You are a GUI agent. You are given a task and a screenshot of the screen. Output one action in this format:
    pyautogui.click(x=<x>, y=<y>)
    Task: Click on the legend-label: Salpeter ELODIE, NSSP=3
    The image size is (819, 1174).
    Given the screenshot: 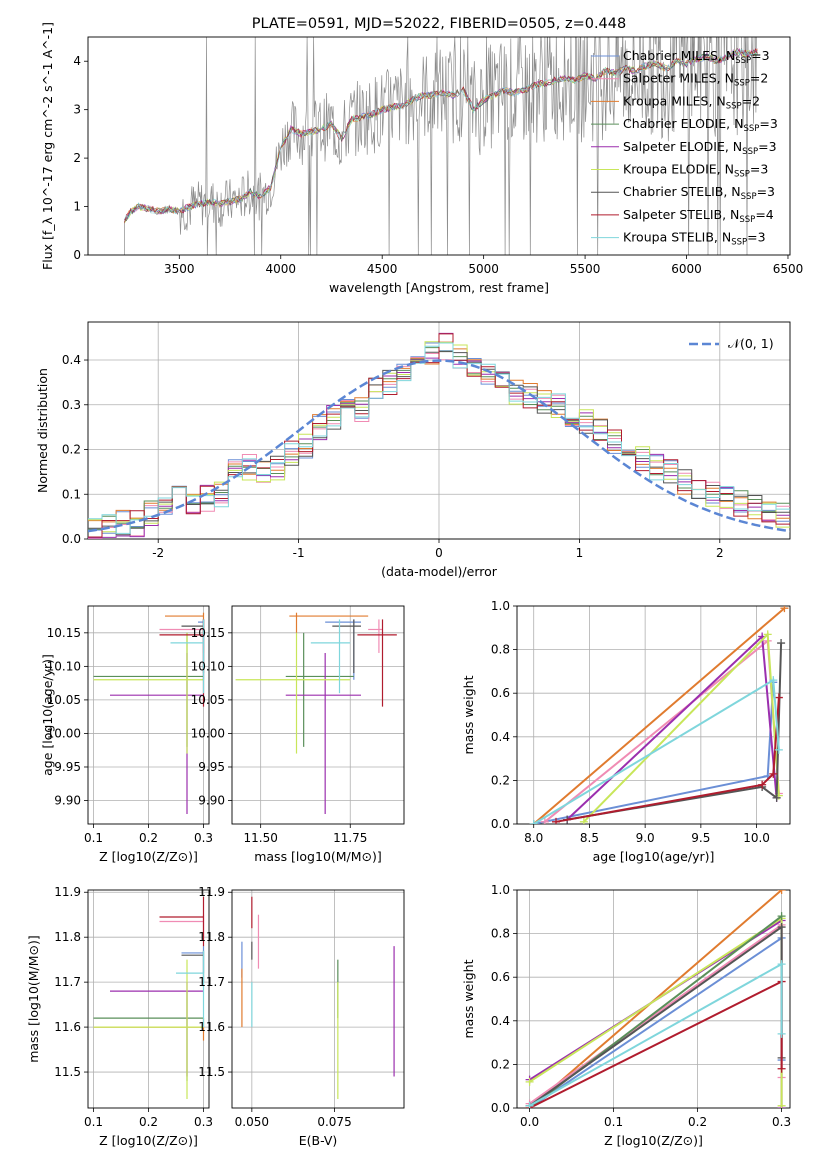 What is the action you would take?
    pyautogui.click(x=700, y=148)
    